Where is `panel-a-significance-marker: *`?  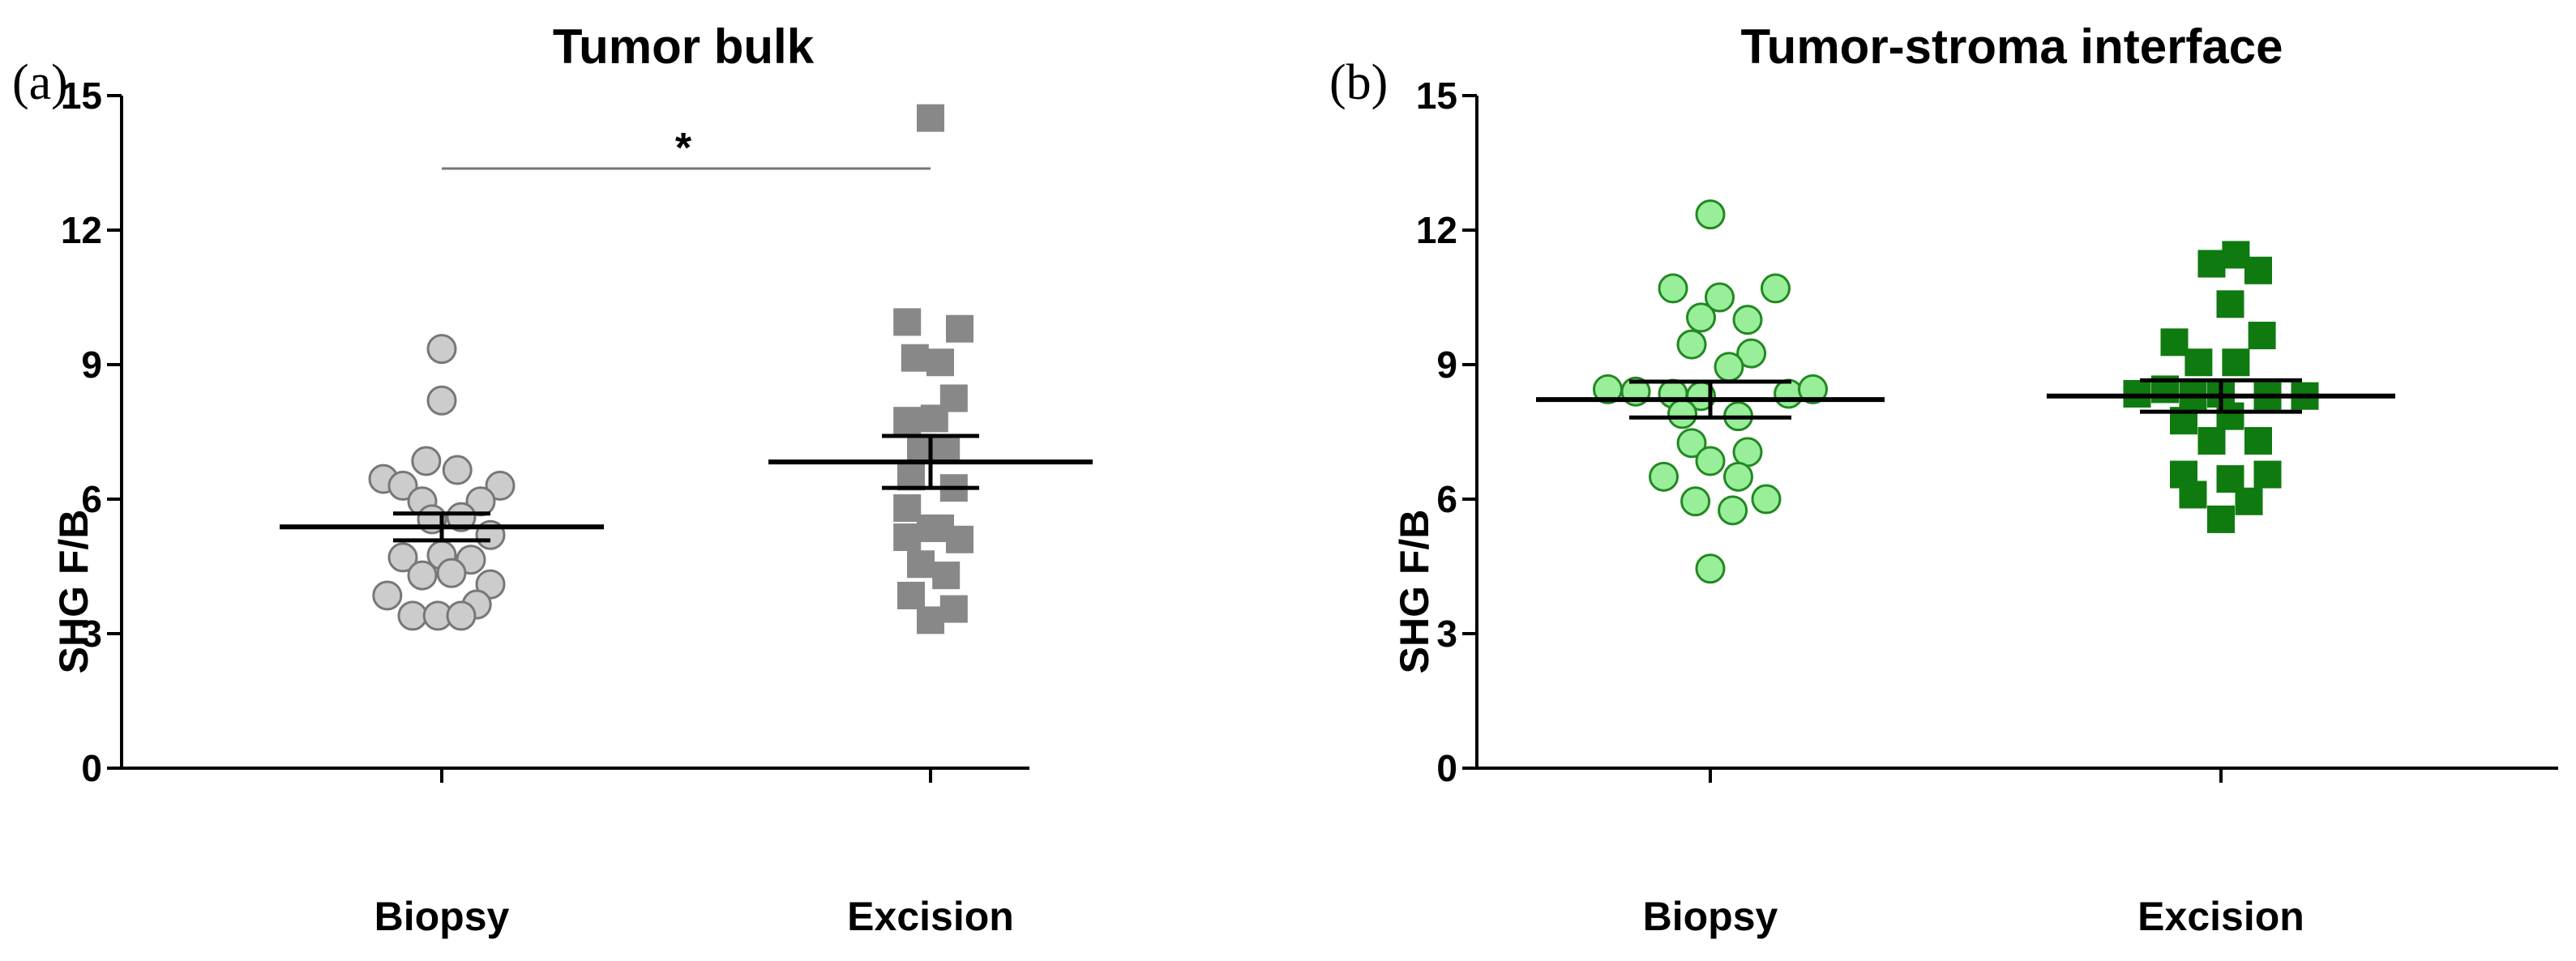 panel-a-significance-marker: * is located at coordinates (683, 148).